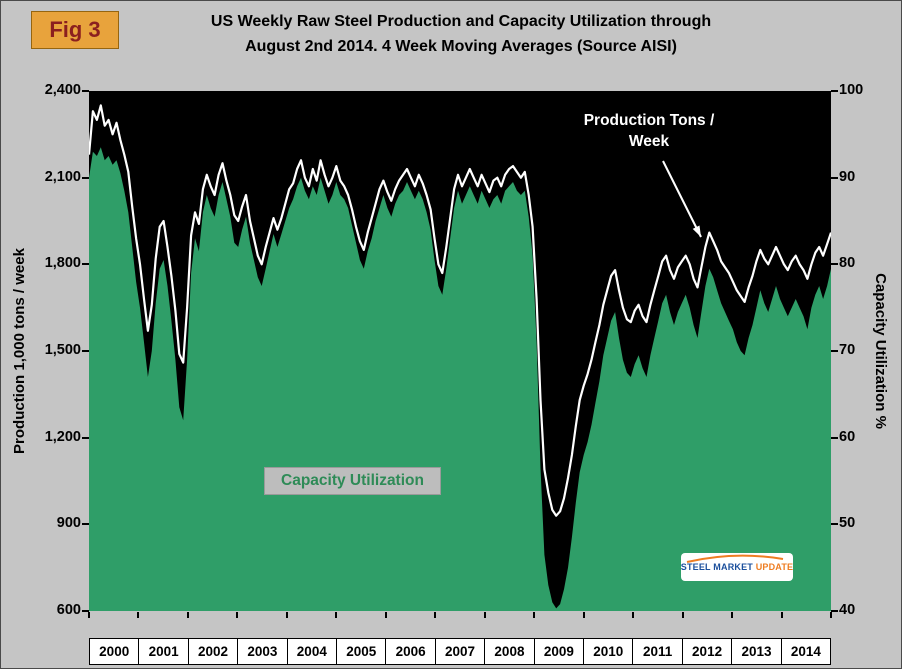 The width and height of the screenshot is (902, 669). Describe the element at coordinates (658, 651) in the screenshot. I see `x-axis-year-label: 2011` at that location.